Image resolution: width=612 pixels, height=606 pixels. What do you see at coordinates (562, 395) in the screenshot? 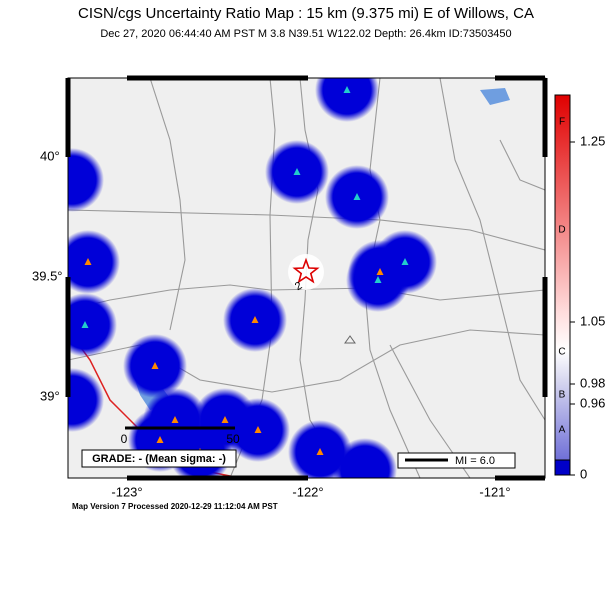
I see `grade-letter: B` at bounding box center [562, 395].